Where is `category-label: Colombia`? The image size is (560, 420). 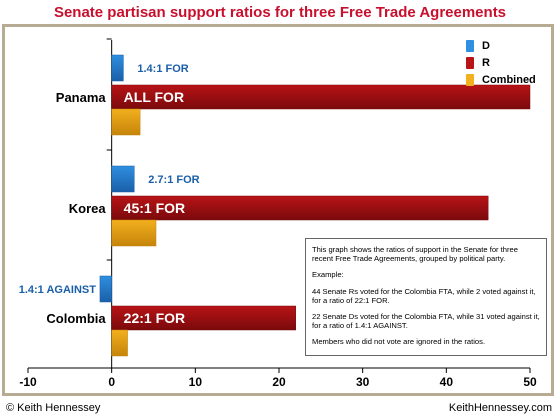
category-label: Colombia is located at coordinates (76, 318).